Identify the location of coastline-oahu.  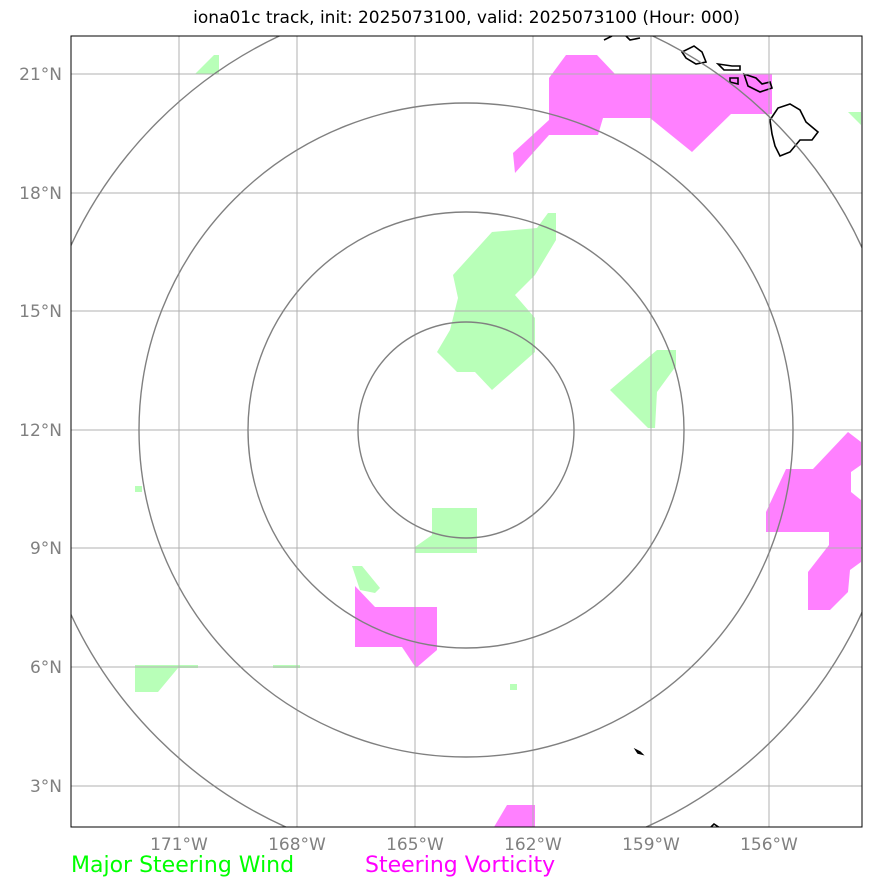
(694, 55).